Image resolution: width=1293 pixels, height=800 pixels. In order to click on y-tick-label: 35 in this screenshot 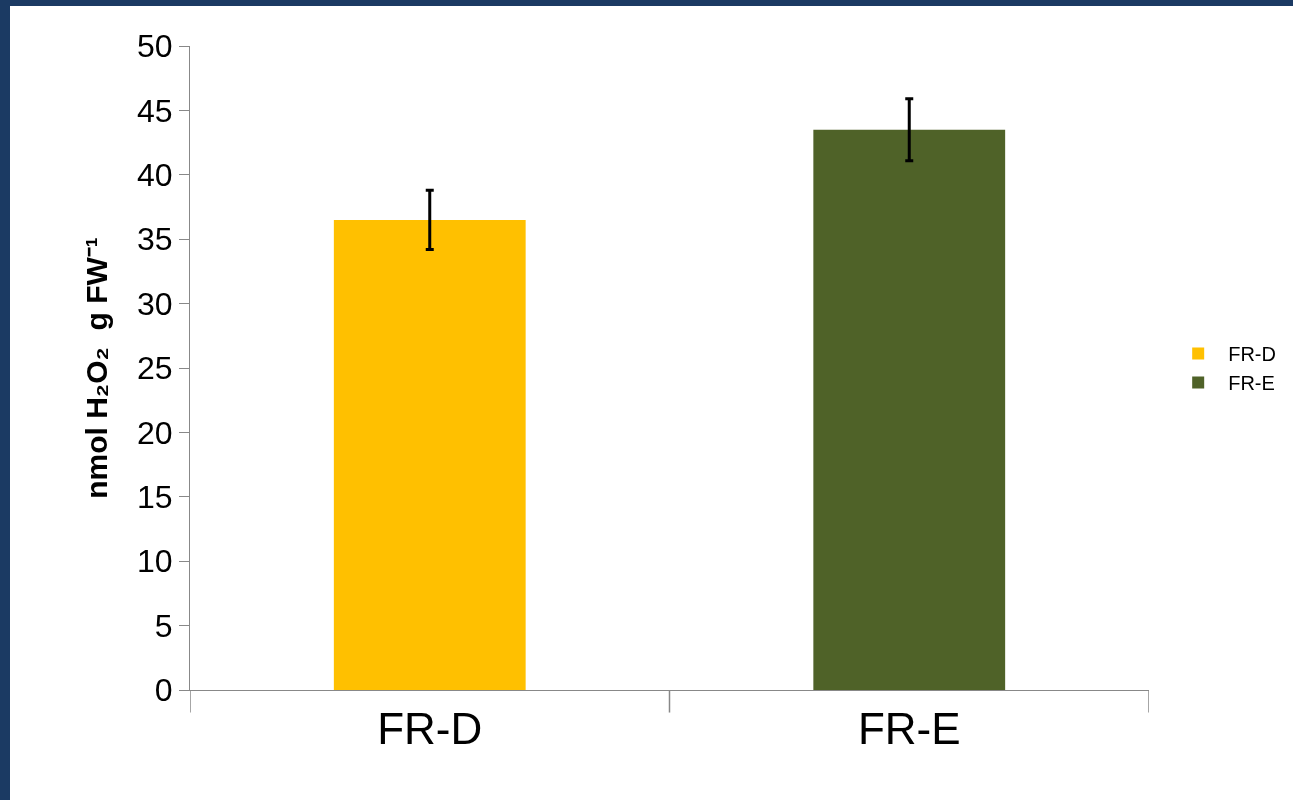, I will do `click(155, 239)`.